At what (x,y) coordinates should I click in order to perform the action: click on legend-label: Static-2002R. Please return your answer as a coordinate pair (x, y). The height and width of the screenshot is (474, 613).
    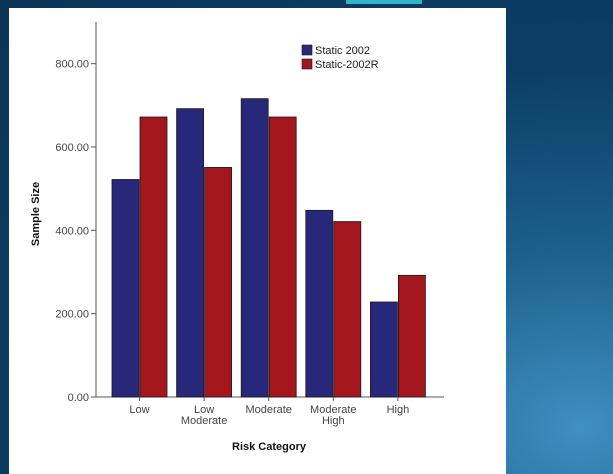
    Looking at the image, I should click on (347, 65).